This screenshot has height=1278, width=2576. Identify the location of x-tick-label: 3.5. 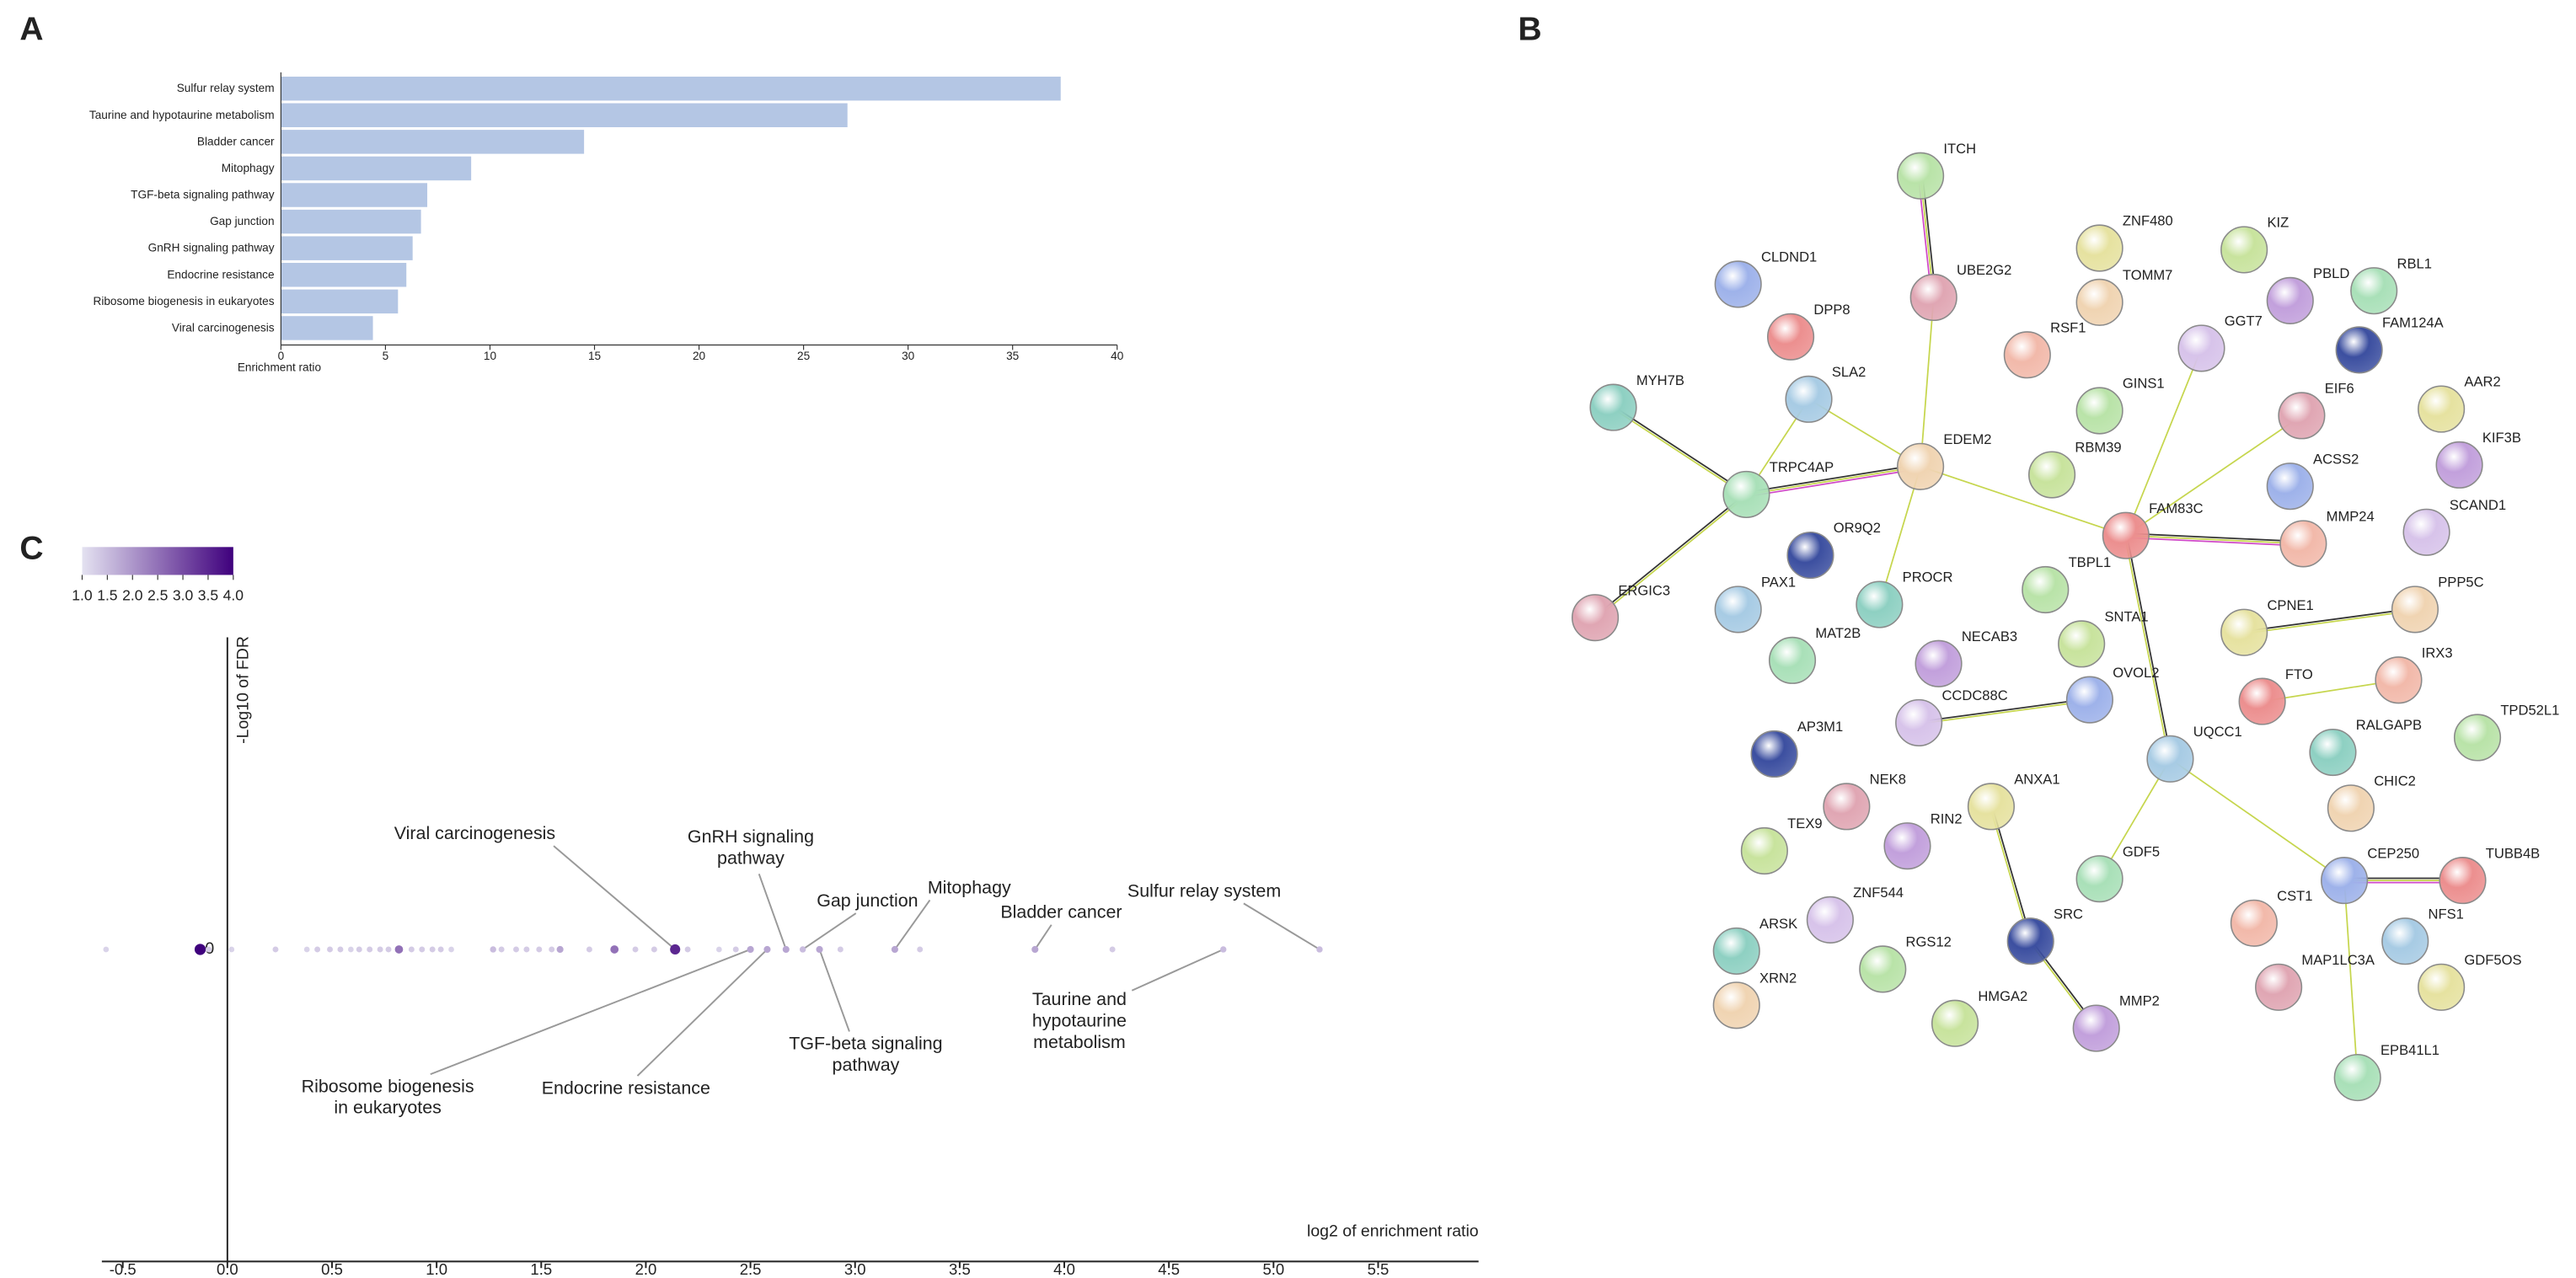
(960, 1269).